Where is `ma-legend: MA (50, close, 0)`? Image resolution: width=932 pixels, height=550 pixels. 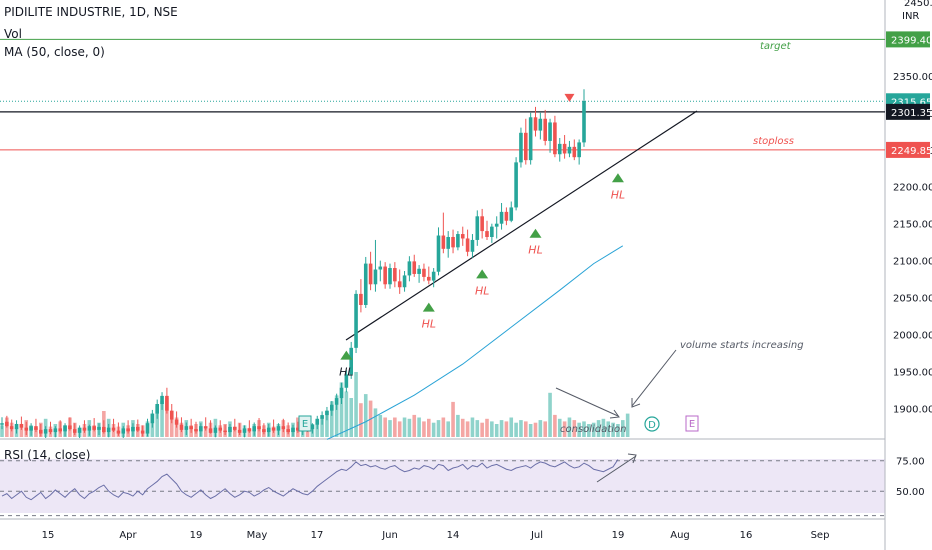
ma-legend: MA (50, close, 0) is located at coordinates (54, 52).